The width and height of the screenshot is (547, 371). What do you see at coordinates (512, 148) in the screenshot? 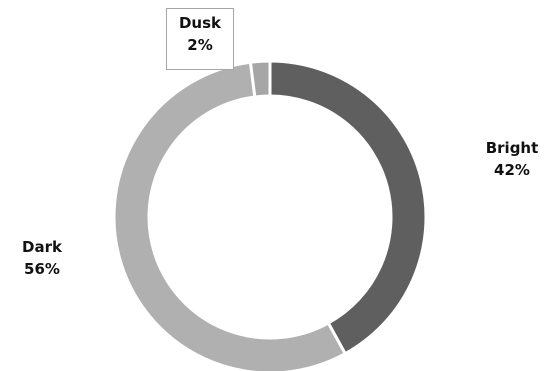
I see `data-label-bright-category: Bright` at bounding box center [512, 148].